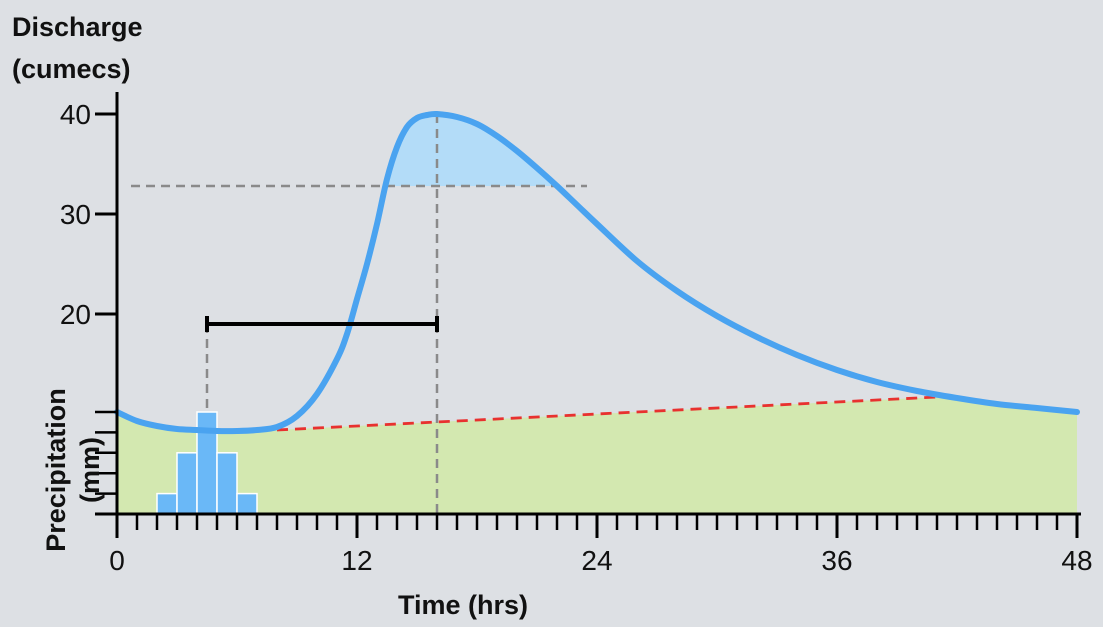 The width and height of the screenshot is (1103, 627). What do you see at coordinates (836, 560) in the screenshot?
I see `x-tick-label: 36` at bounding box center [836, 560].